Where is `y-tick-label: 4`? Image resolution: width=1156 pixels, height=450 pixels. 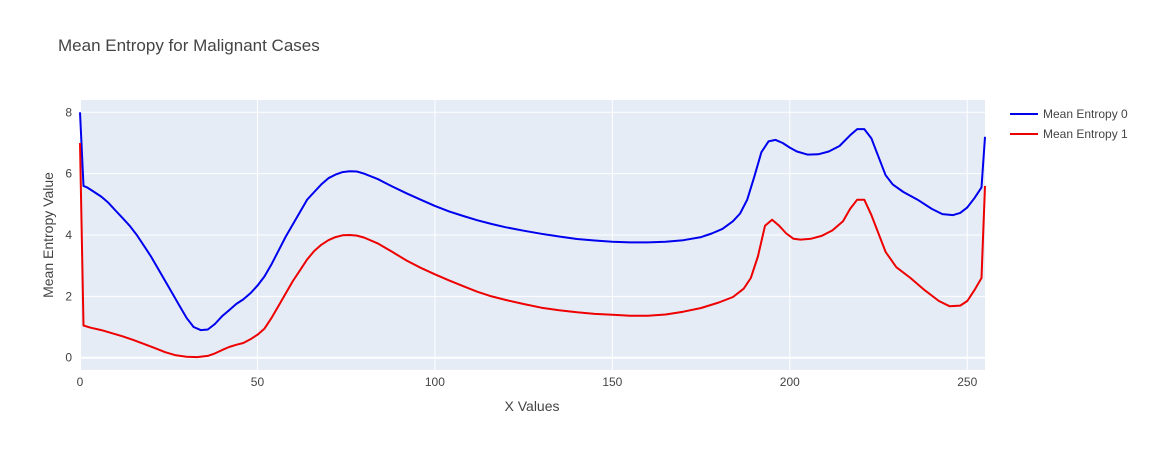 y-tick-label: 4 is located at coordinates (68, 235).